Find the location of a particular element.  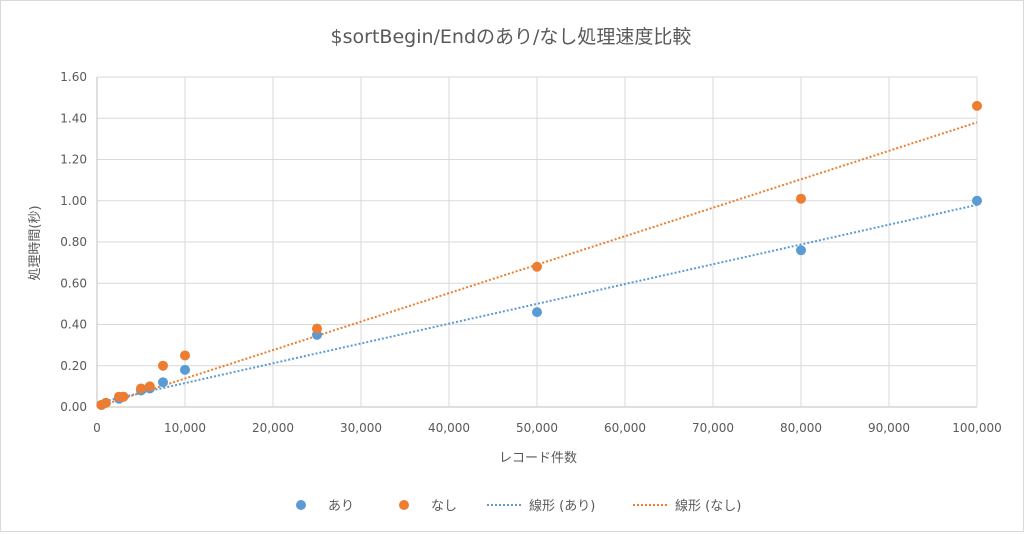

x-tick-label: 100,000 is located at coordinates (977, 428).